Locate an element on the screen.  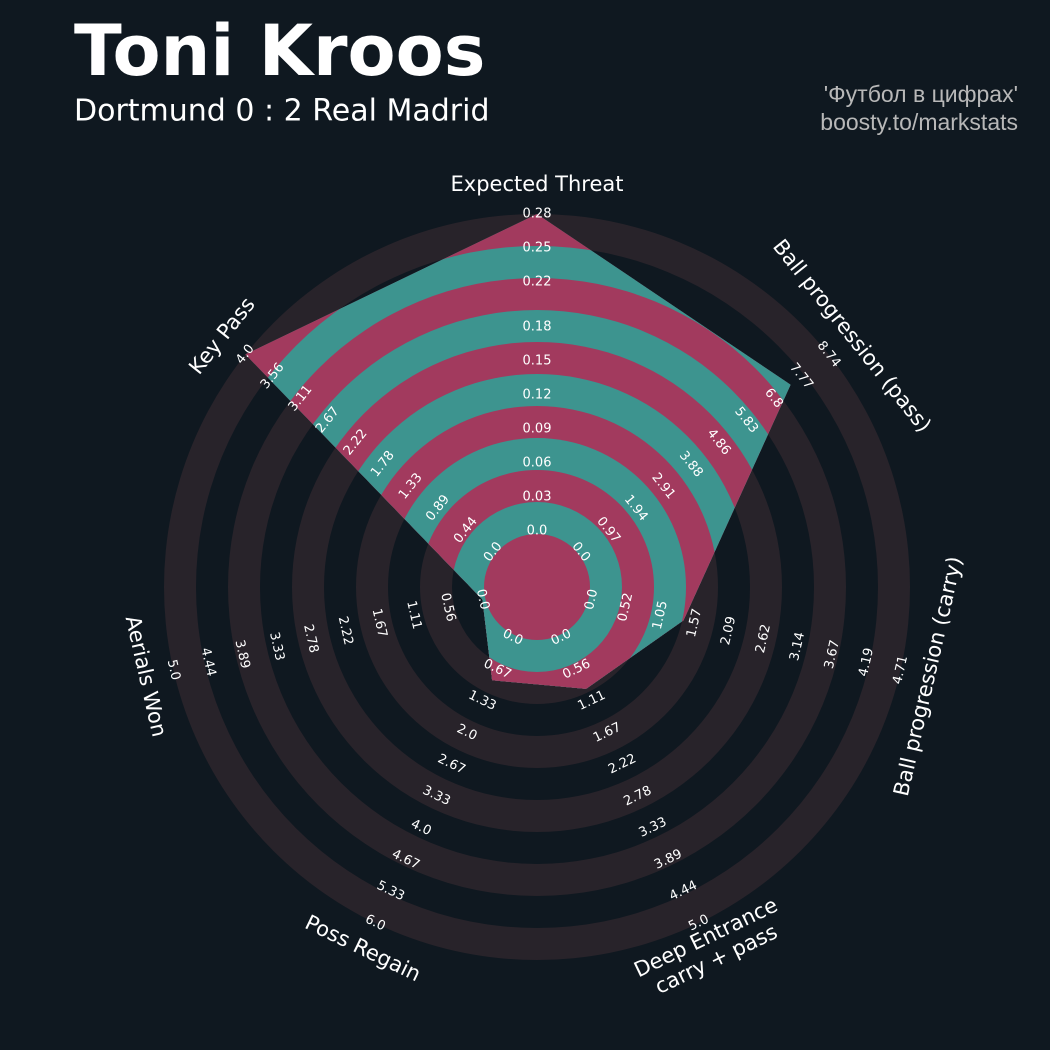
tick-label: 3.33 is located at coordinates (276, 647).